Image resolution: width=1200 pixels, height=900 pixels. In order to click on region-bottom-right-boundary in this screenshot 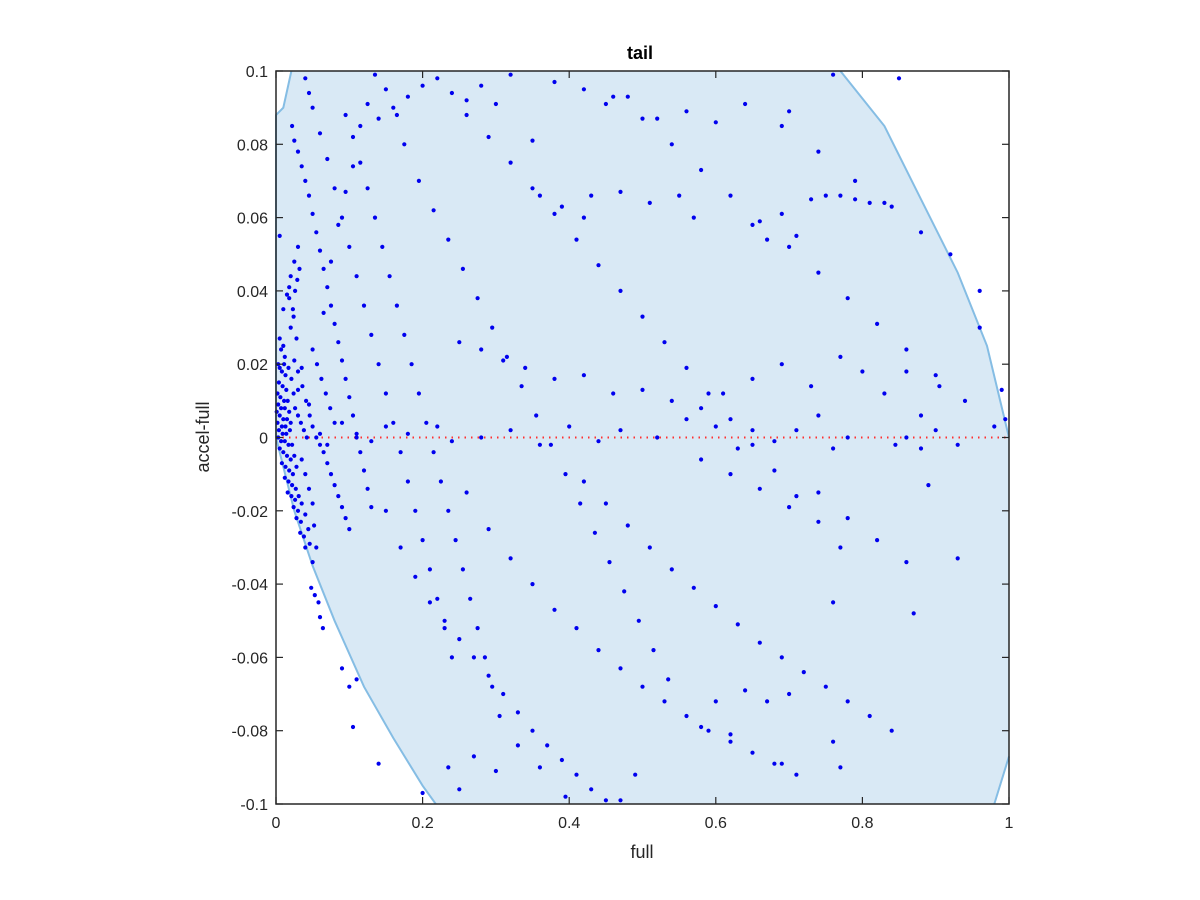, I will do `click(1001, 780)`.